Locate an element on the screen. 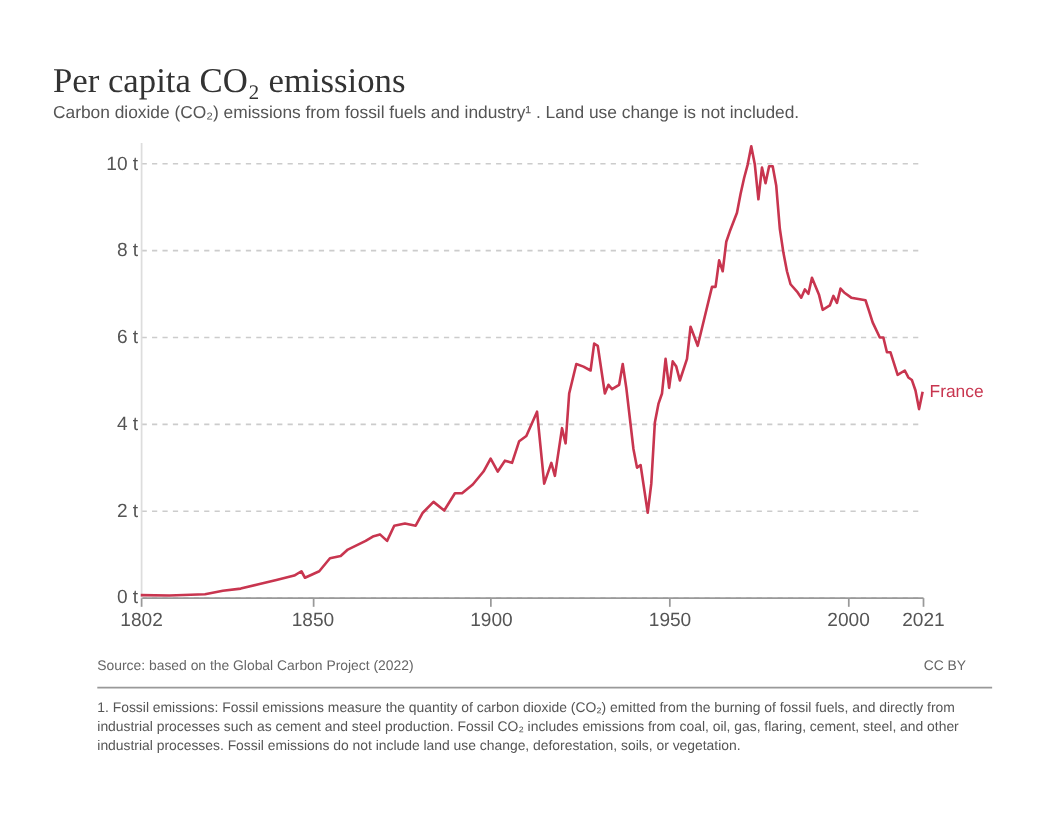 The width and height of the screenshot is (1046, 838). y-tick-label: 4 t is located at coordinates (127, 424).